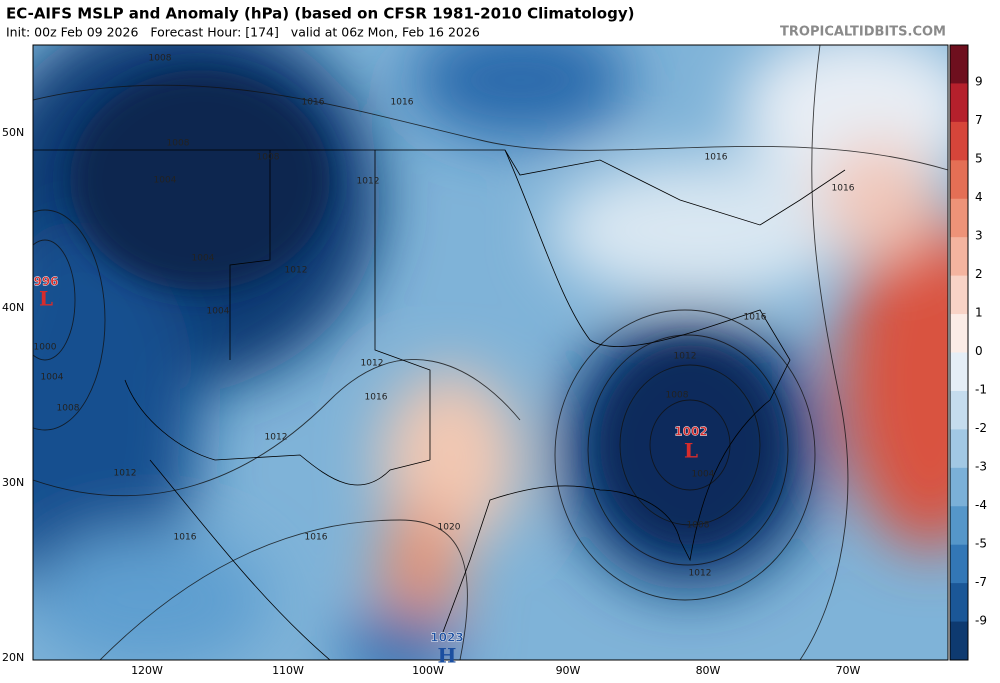 This screenshot has width=1000, height=683. Describe the element at coordinates (45, 282) in the screenshot. I see `center-value: 996` at that location.